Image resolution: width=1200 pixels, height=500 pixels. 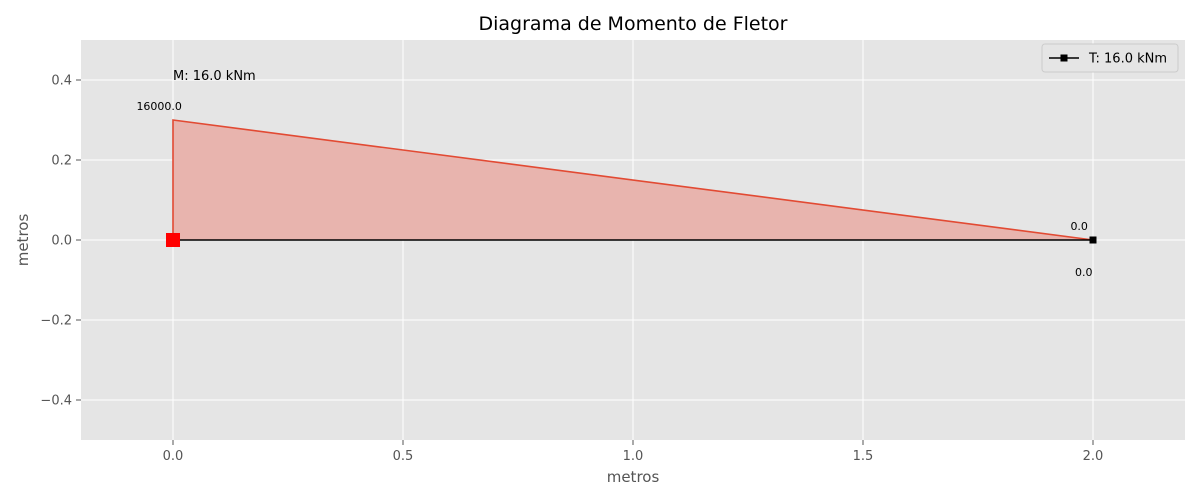 I want to click on x-axis-ticks: 0.0 0.5 1.0 1.5 2.0, so click(x=633, y=452).